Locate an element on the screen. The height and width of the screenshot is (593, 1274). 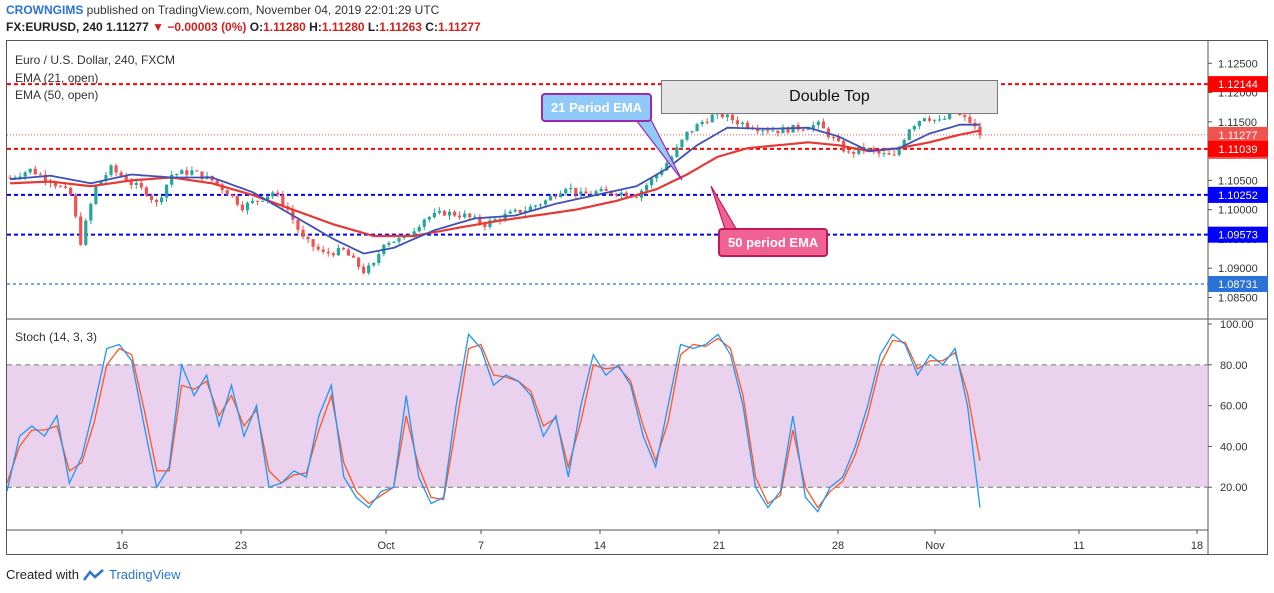
tradingview-logo-icon is located at coordinates (93, 574).